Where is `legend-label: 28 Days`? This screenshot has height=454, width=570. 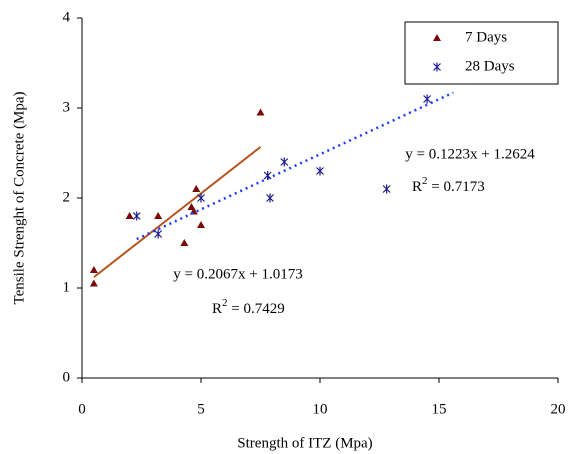
legend-label: 28 Days is located at coordinates (490, 66).